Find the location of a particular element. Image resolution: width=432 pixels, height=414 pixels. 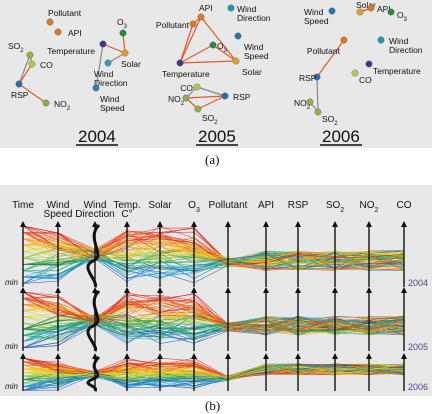

node-no2 is located at coordinates (186, 98).